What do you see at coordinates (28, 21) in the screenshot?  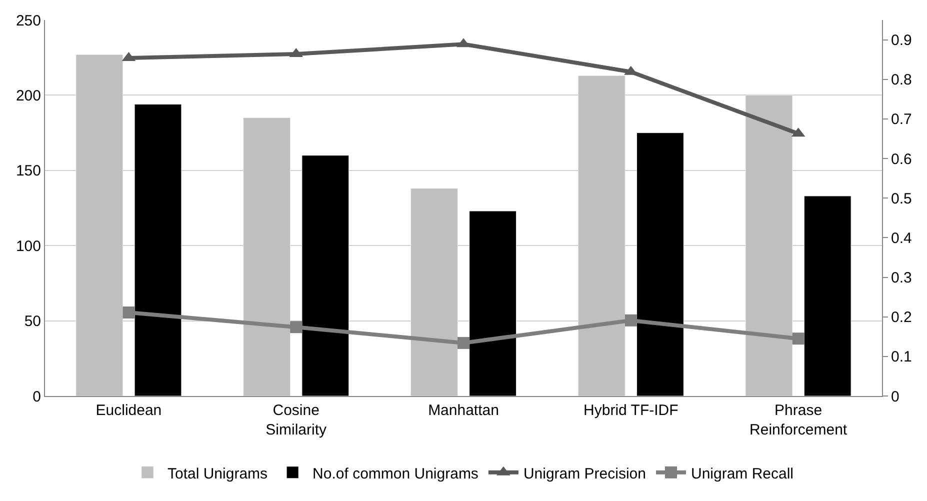 I see `y-tick-label: 250` at bounding box center [28, 21].